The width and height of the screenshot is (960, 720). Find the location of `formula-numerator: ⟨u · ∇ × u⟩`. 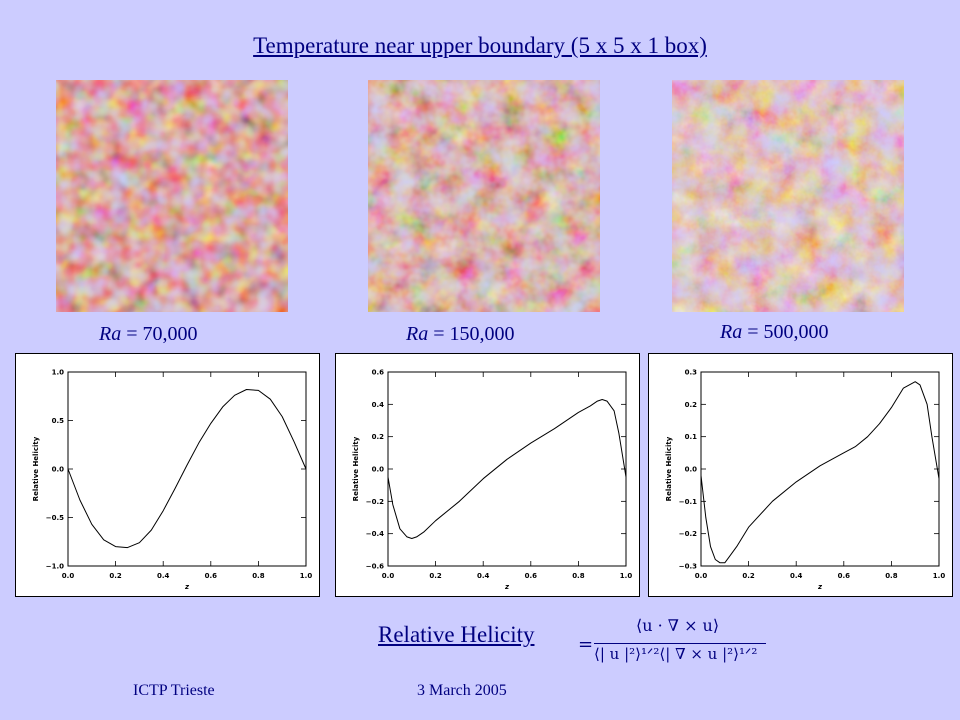

formula-numerator: ⟨u · ∇ × u⟩ is located at coordinates (678, 625).